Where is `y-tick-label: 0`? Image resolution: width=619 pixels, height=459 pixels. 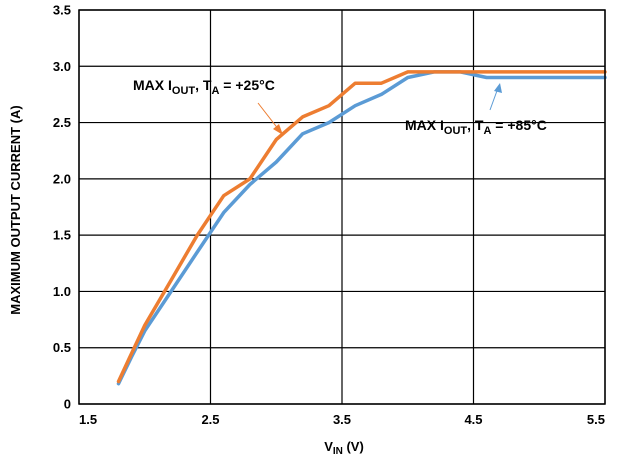 y-tick-label: 0 is located at coordinates (67, 404).